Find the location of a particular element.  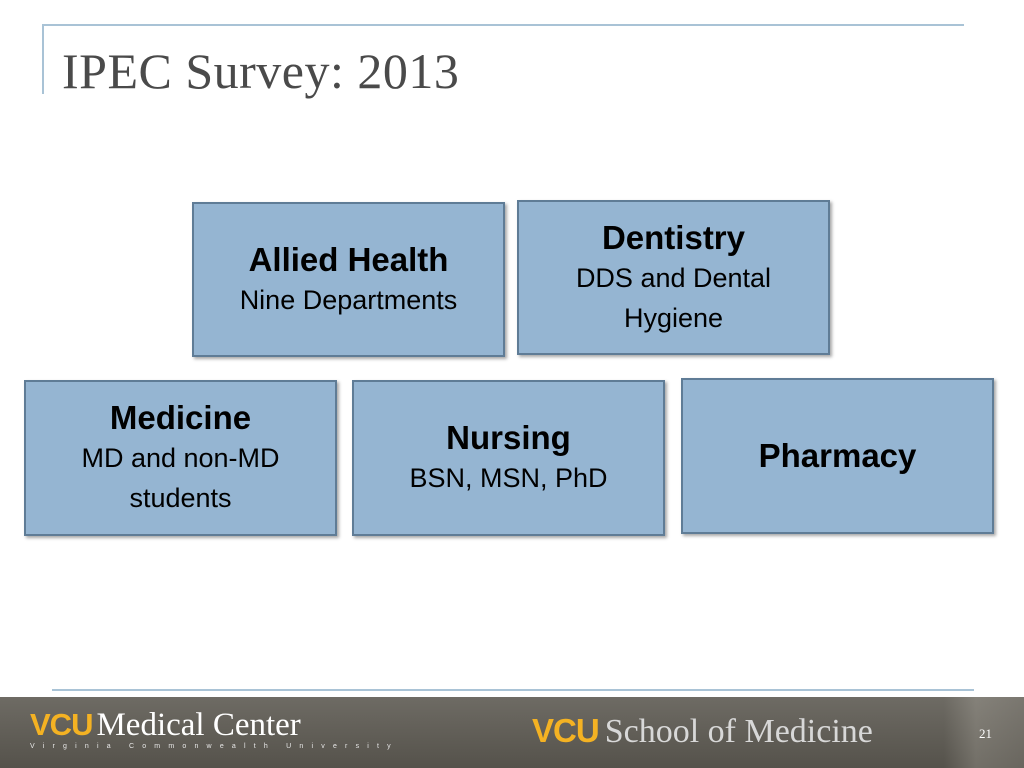

vcu-medical-center-logo: VCU Medical Center is located at coordinates (165, 725).